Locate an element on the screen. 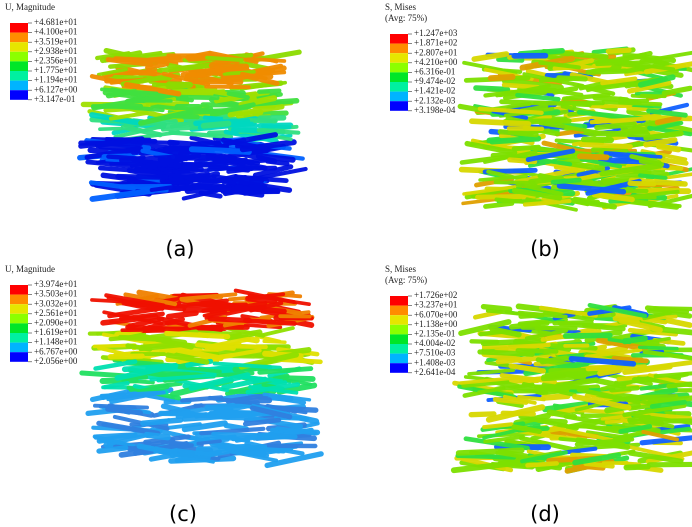 The image size is (692, 527). legend-label: +1.138e+00 is located at coordinates (436, 324).